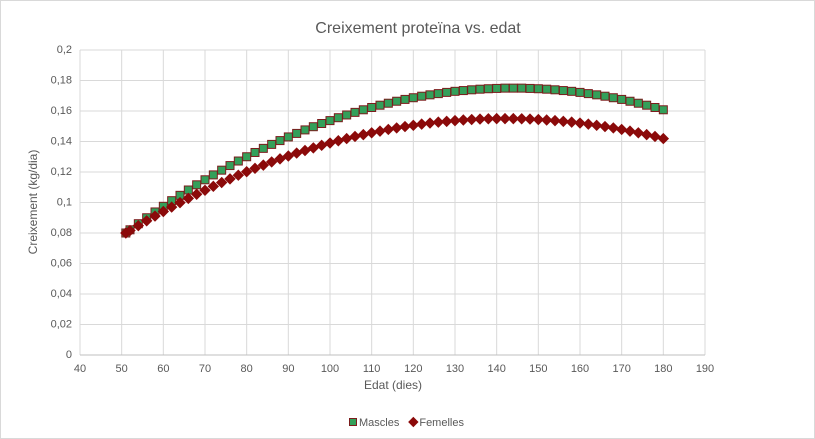 This screenshot has height=439, width=815. I want to click on y-tick-label: 0,12, so click(61, 172).